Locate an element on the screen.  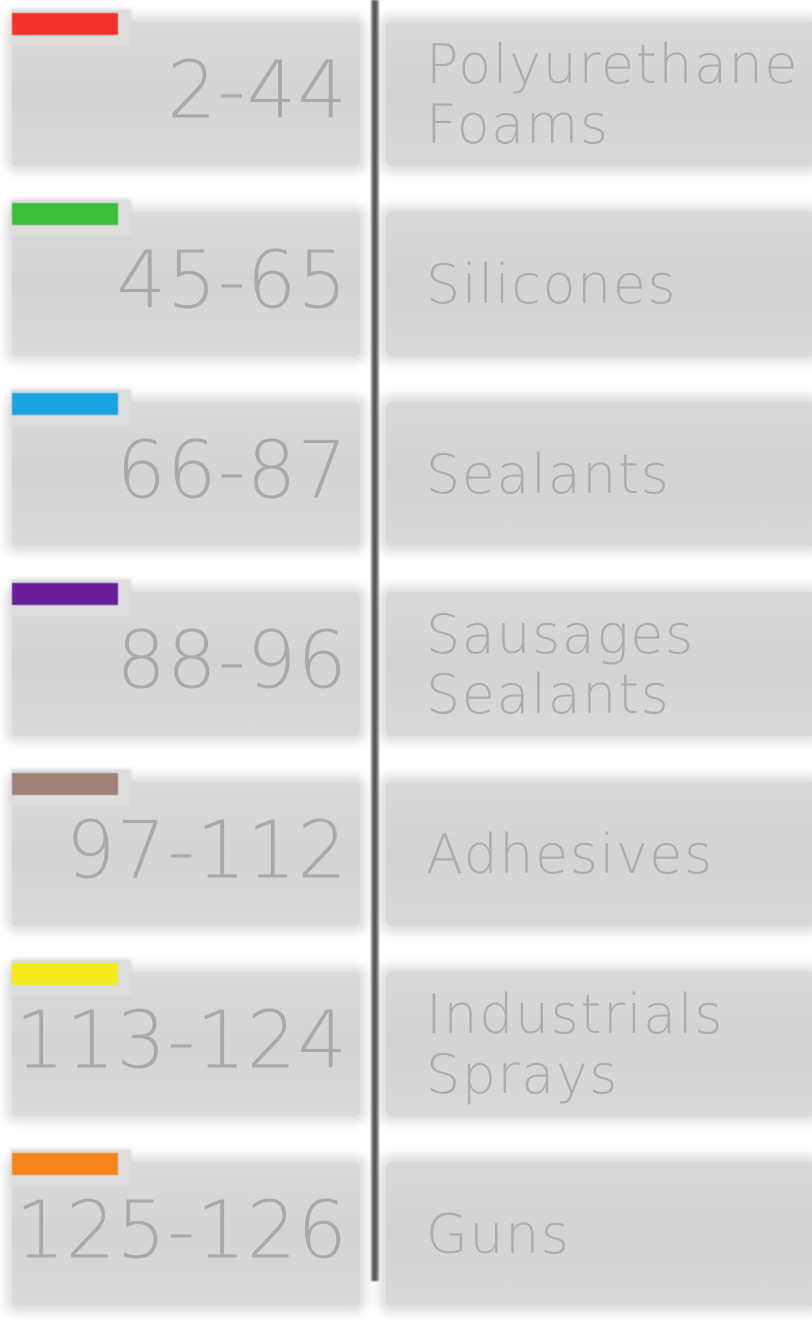
index-row: 88-96 Sausages Sealants is located at coordinates (406, 665).